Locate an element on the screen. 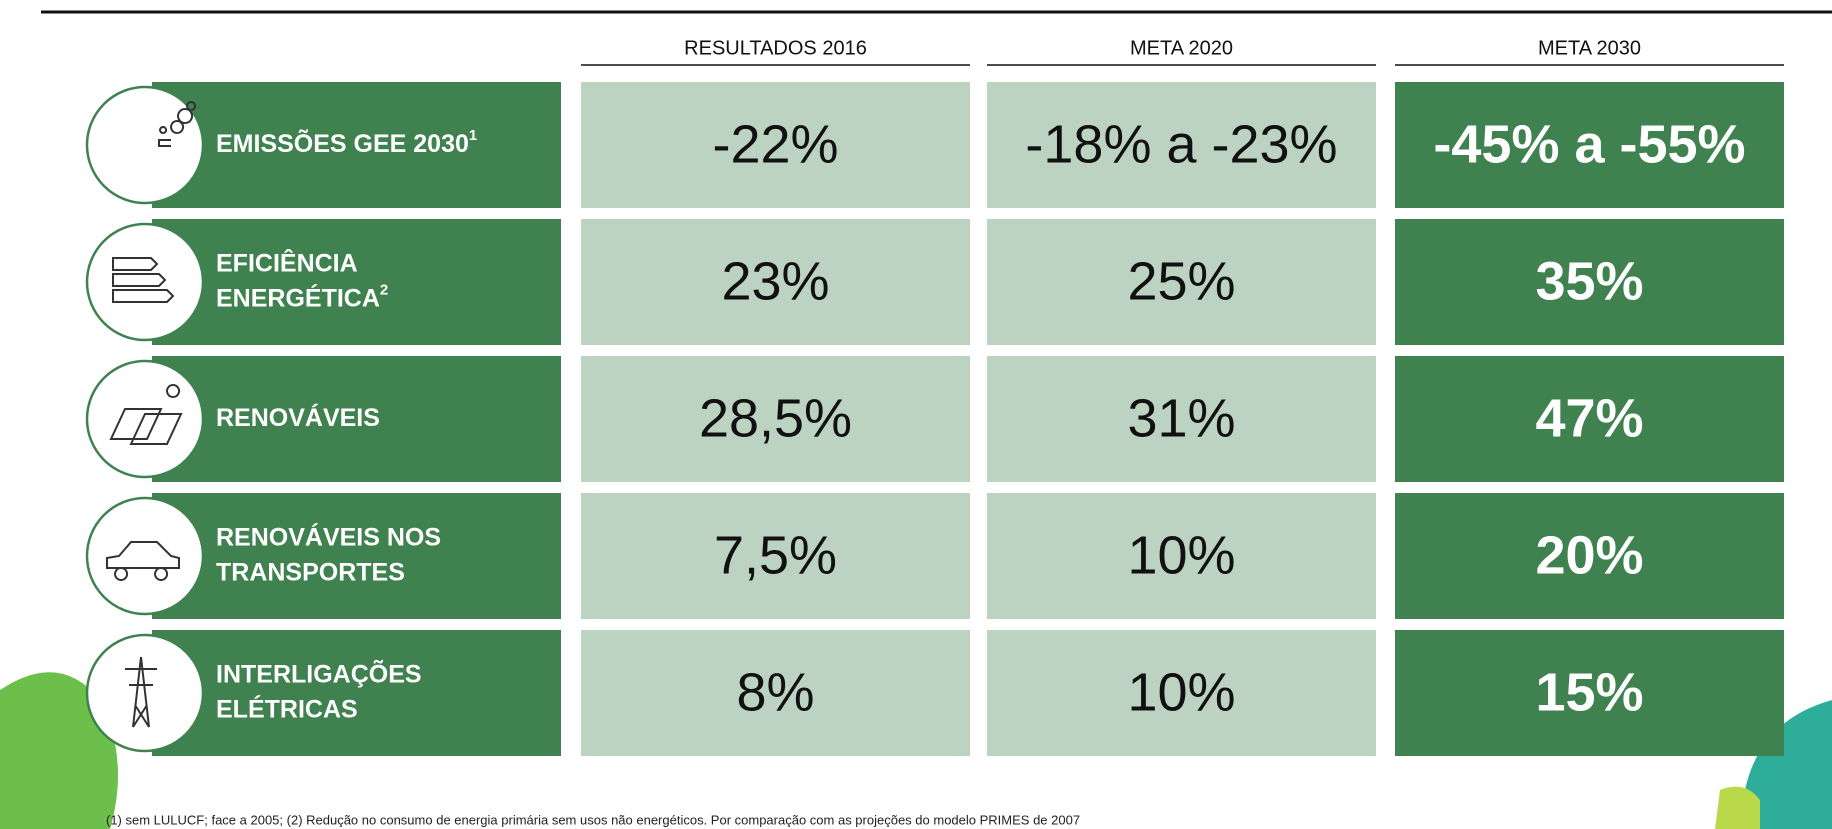 This screenshot has height=829, width=1832. footnote-marker: 1 is located at coordinates (473, 135).